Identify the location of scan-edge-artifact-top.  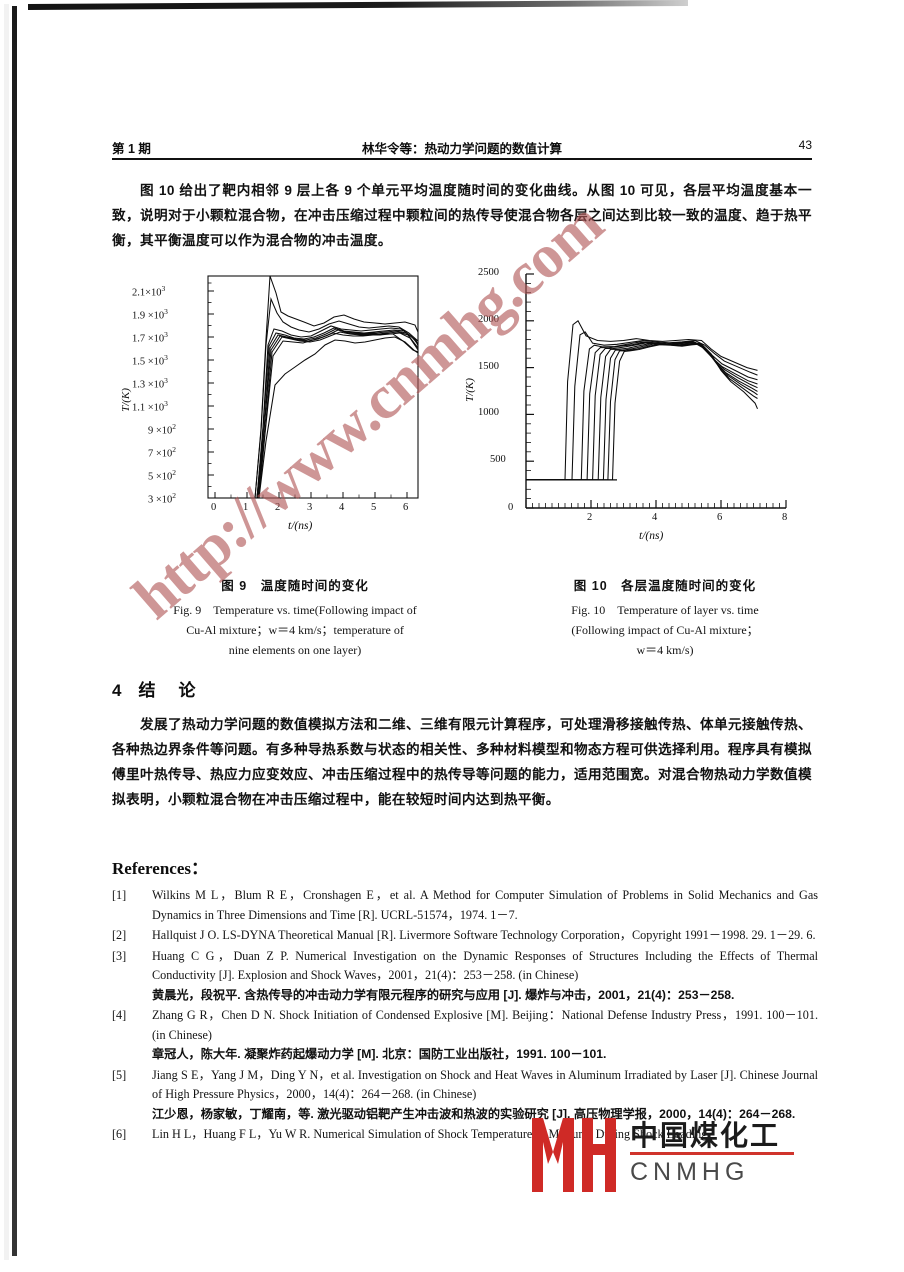
(358, 5).